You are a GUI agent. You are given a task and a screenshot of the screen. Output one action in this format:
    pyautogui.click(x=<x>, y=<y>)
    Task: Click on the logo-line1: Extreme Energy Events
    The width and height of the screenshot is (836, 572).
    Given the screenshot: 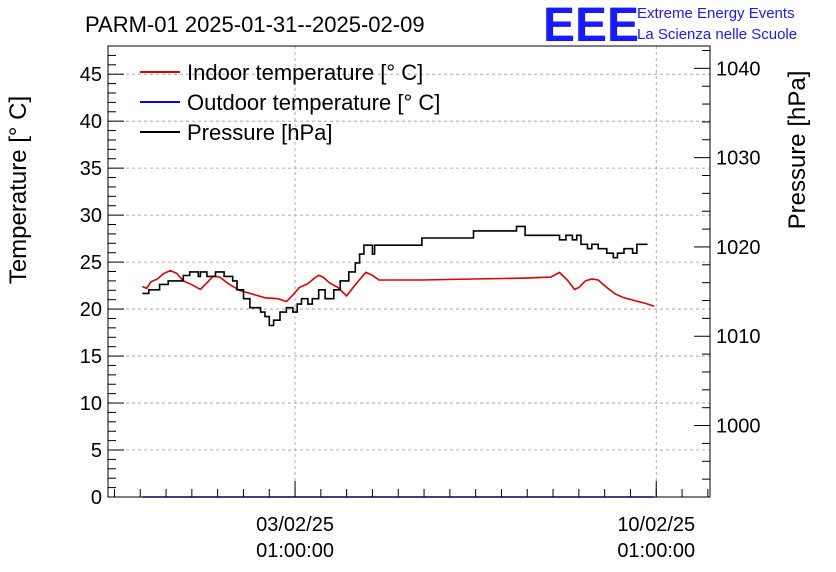 What is the action you would take?
    pyautogui.click(x=716, y=13)
    